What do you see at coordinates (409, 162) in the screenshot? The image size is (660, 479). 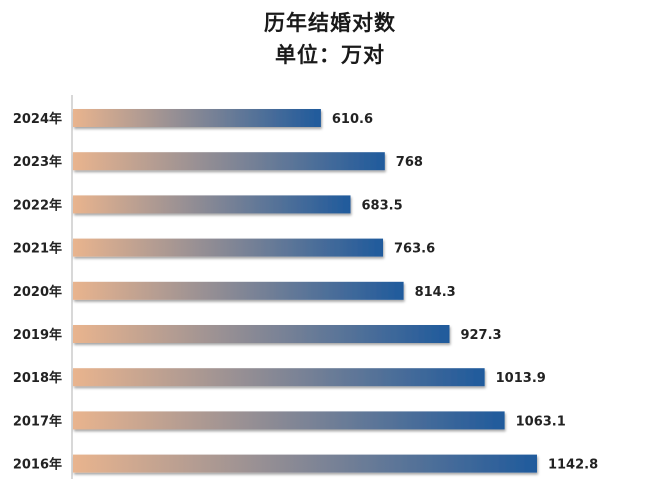 I see `value-label: 768` at bounding box center [409, 162].